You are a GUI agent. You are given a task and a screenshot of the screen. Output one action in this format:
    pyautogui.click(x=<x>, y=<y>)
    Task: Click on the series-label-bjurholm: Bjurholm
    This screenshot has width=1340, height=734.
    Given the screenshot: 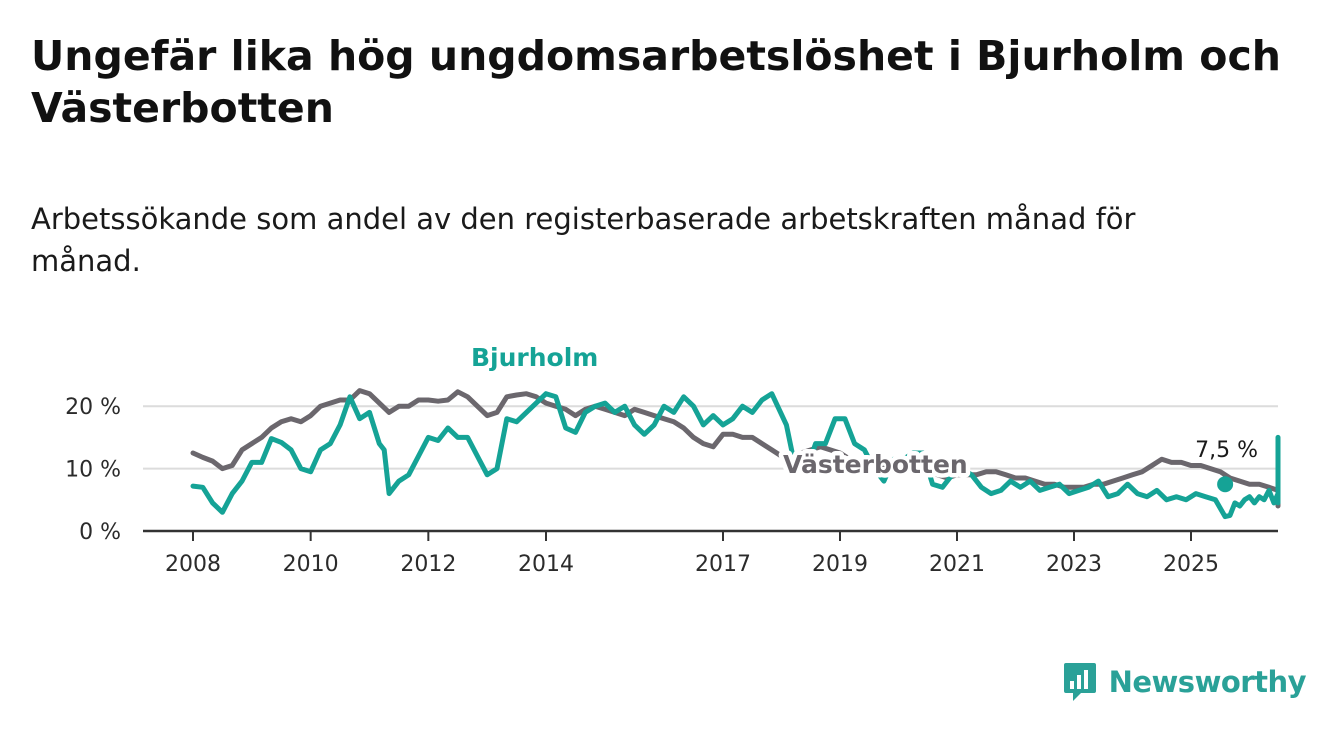 What is the action you would take?
    pyautogui.click(x=534, y=357)
    